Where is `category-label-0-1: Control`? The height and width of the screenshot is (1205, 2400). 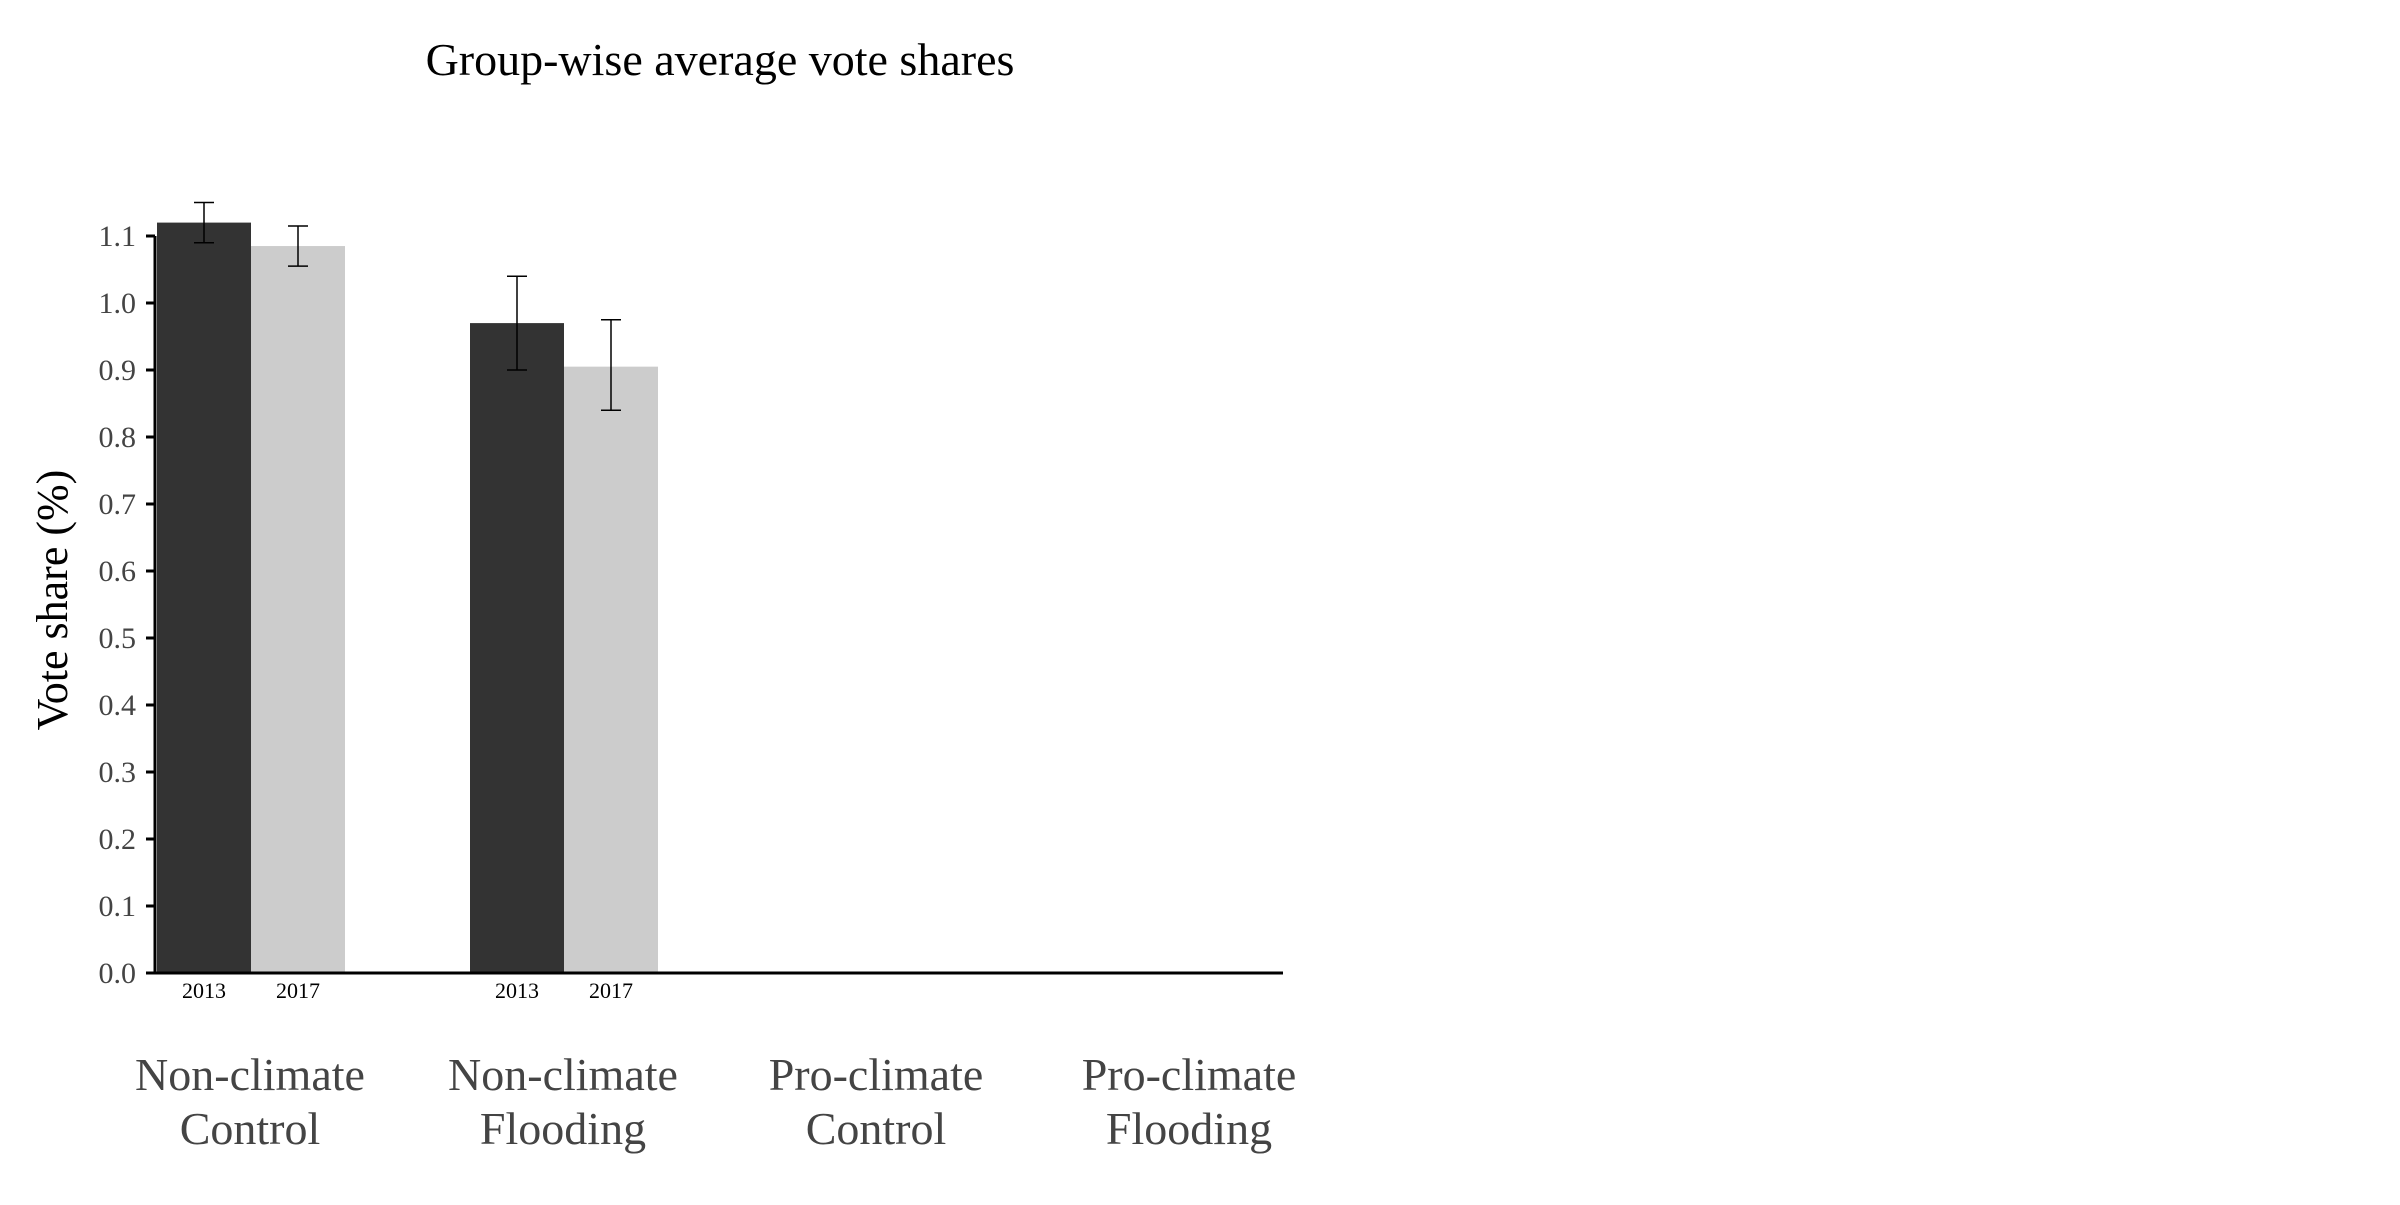 category-label-0-1: Control is located at coordinates (250, 1128).